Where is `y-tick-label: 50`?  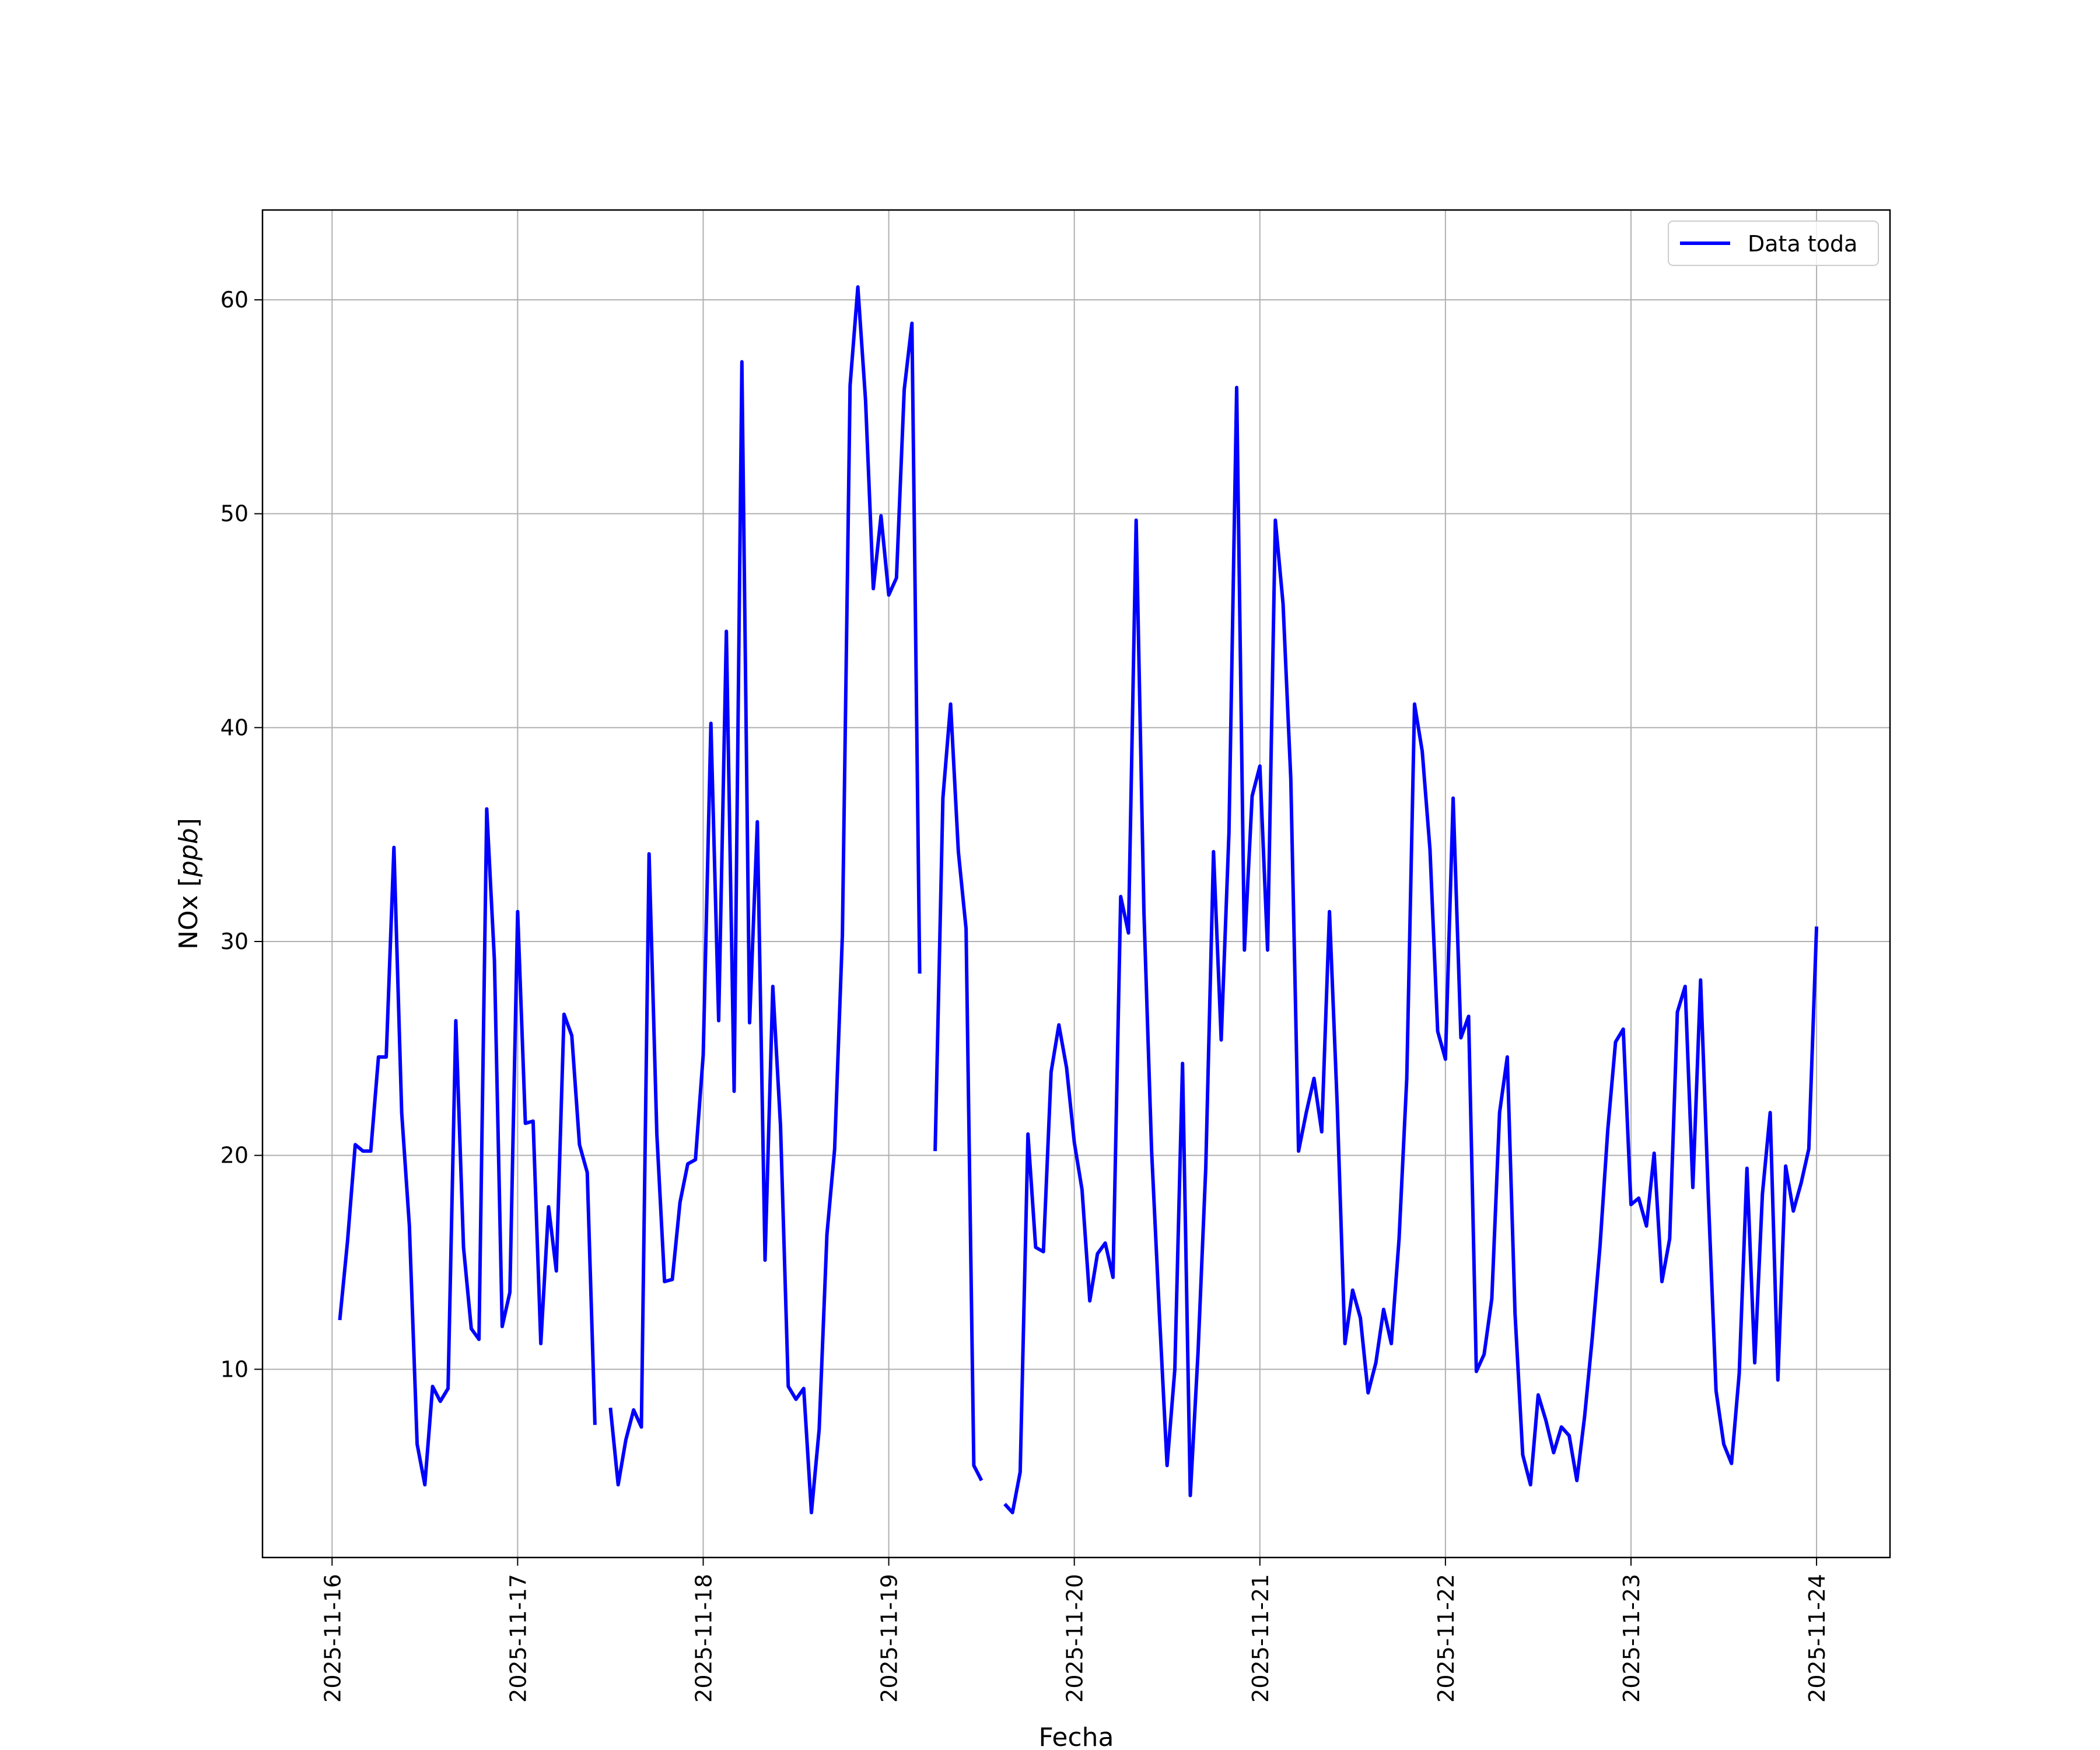
y-tick-label: 50 is located at coordinates (235, 514).